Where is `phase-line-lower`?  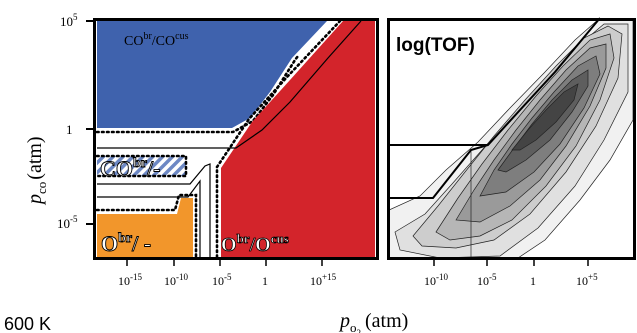 phase-line-lower is located at coordinates (149, 218).